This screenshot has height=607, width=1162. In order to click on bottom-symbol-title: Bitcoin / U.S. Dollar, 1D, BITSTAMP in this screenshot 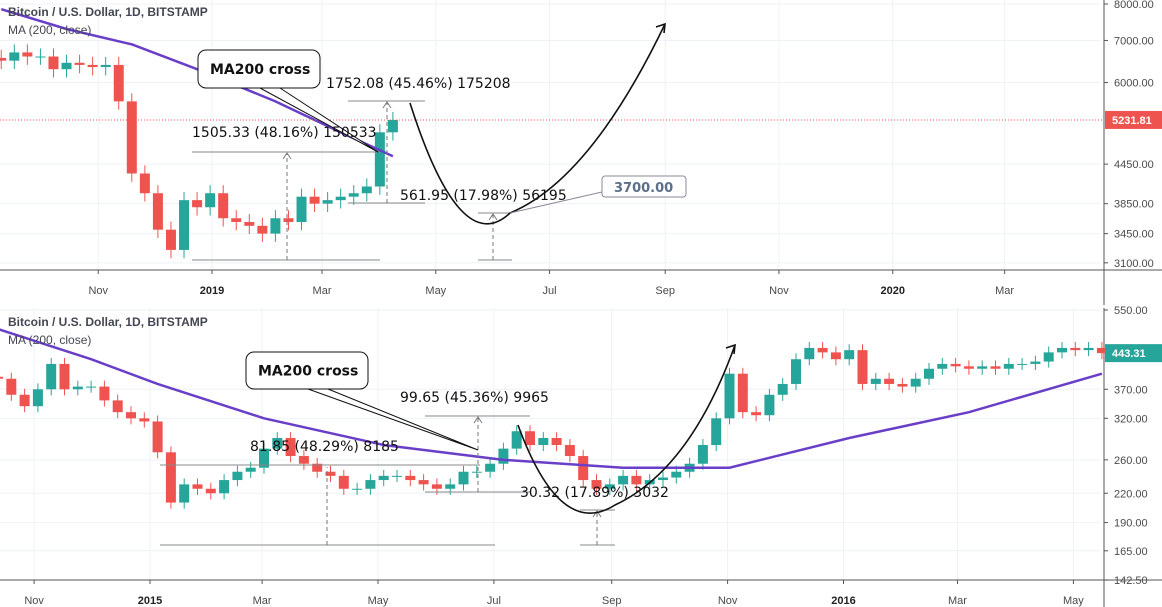, I will do `click(108, 322)`.